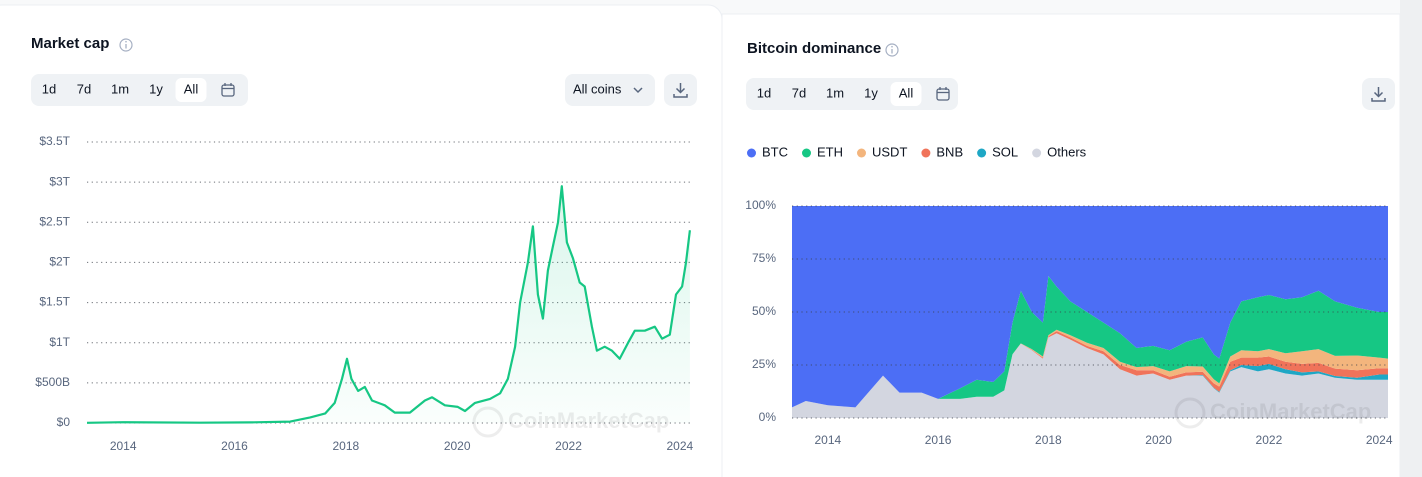  Describe the element at coordinates (1290, 411) in the screenshot. I see `watermark-text: CoinMarketCap` at that location.